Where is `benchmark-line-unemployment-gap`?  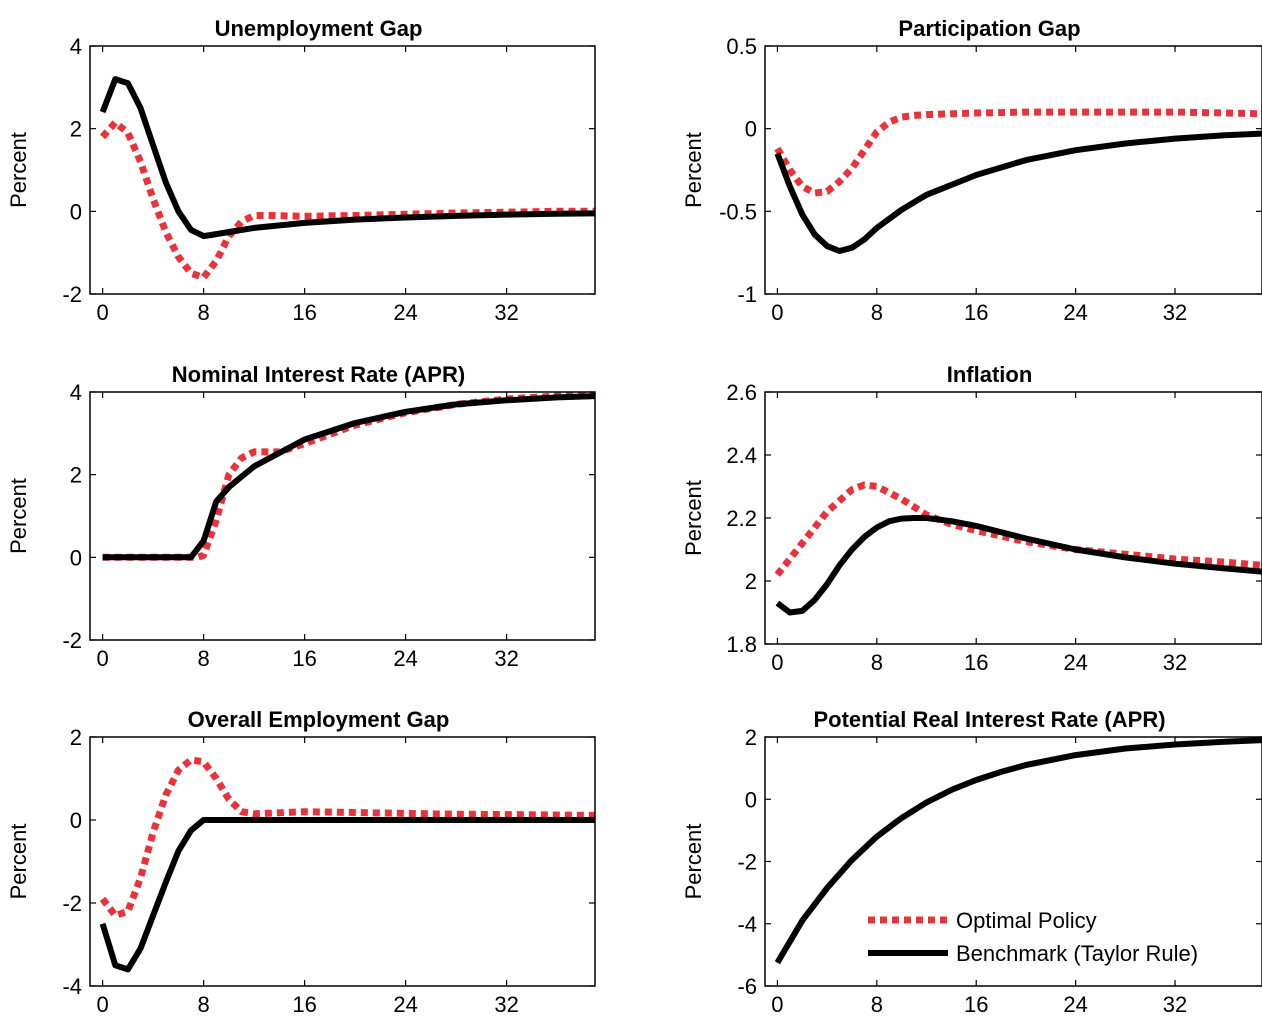
benchmark-line-unemployment-gap is located at coordinates (347, 158).